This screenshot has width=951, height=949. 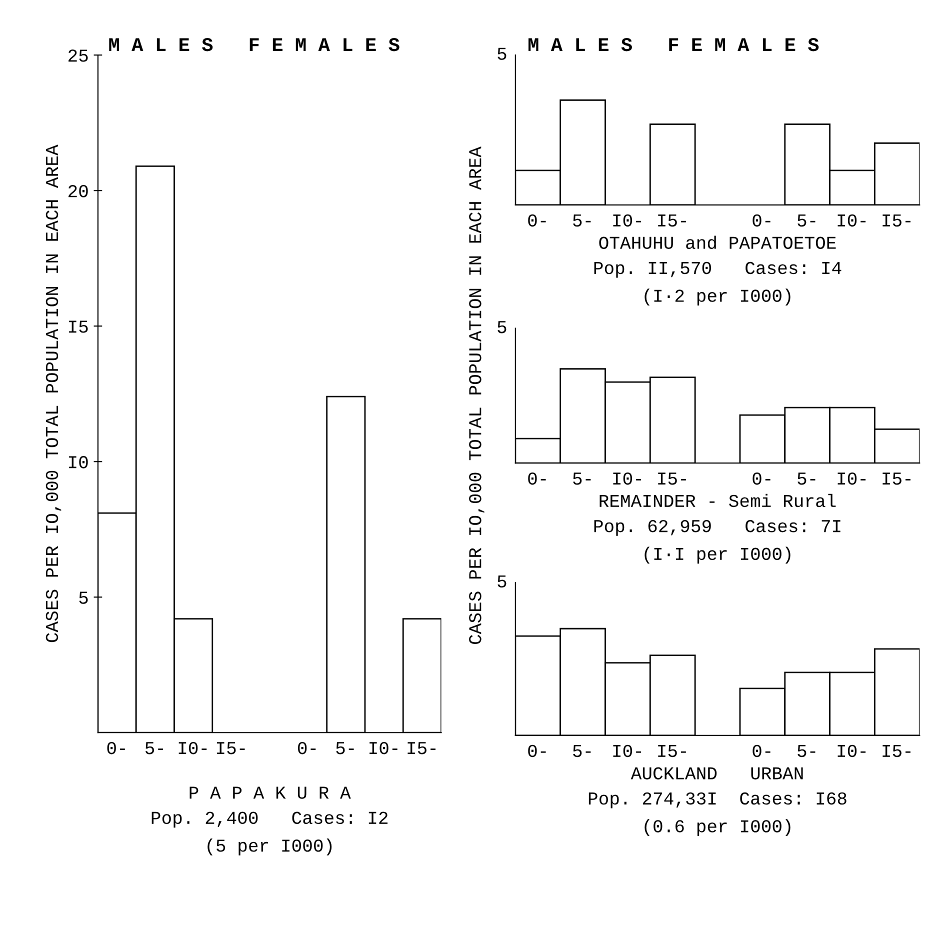 I want to click on y-tick-label: 25, so click(x=78, y=56).